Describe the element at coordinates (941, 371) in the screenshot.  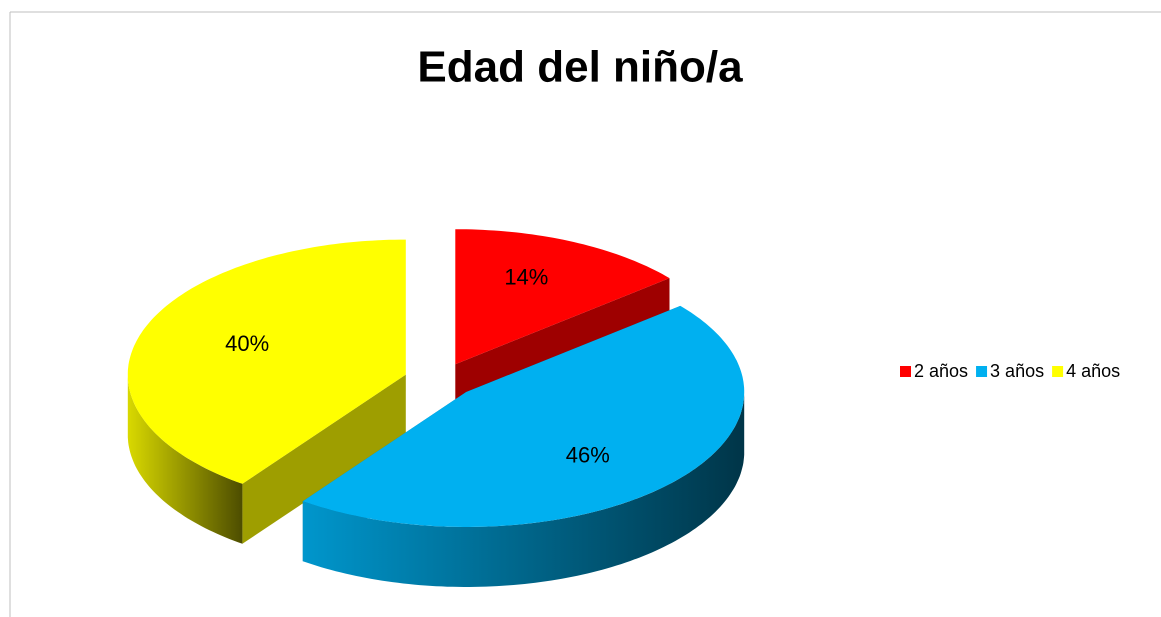
I see `legend-label: 2 años` at that location.